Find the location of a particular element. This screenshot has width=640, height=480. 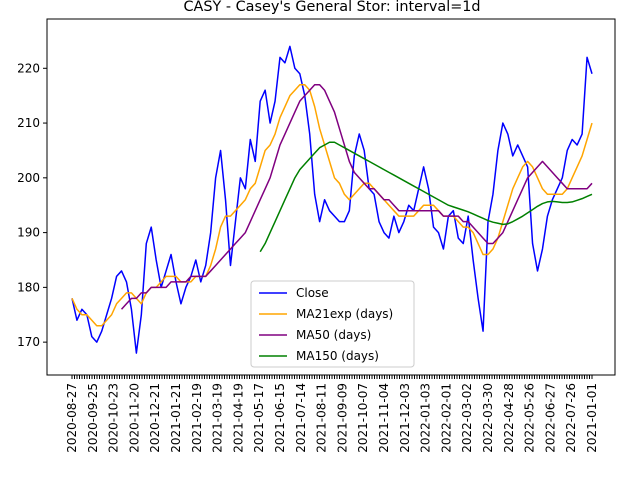

x-tick-label: 2021-07-14 is located at coordinates (301, 418).